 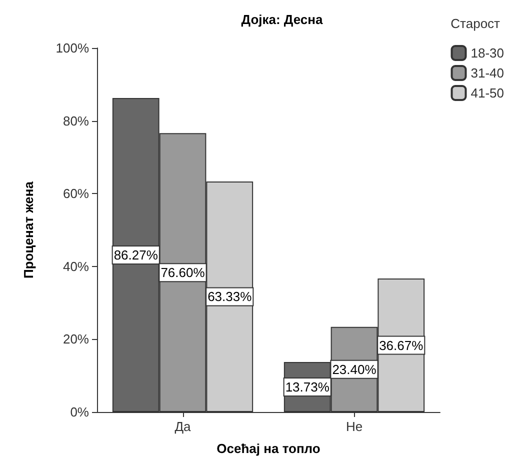 What do you see at coordinates (28, 229) in the screenshot?
I see `y-axis-title: Проценат жена` at bounding box center [28, 229].